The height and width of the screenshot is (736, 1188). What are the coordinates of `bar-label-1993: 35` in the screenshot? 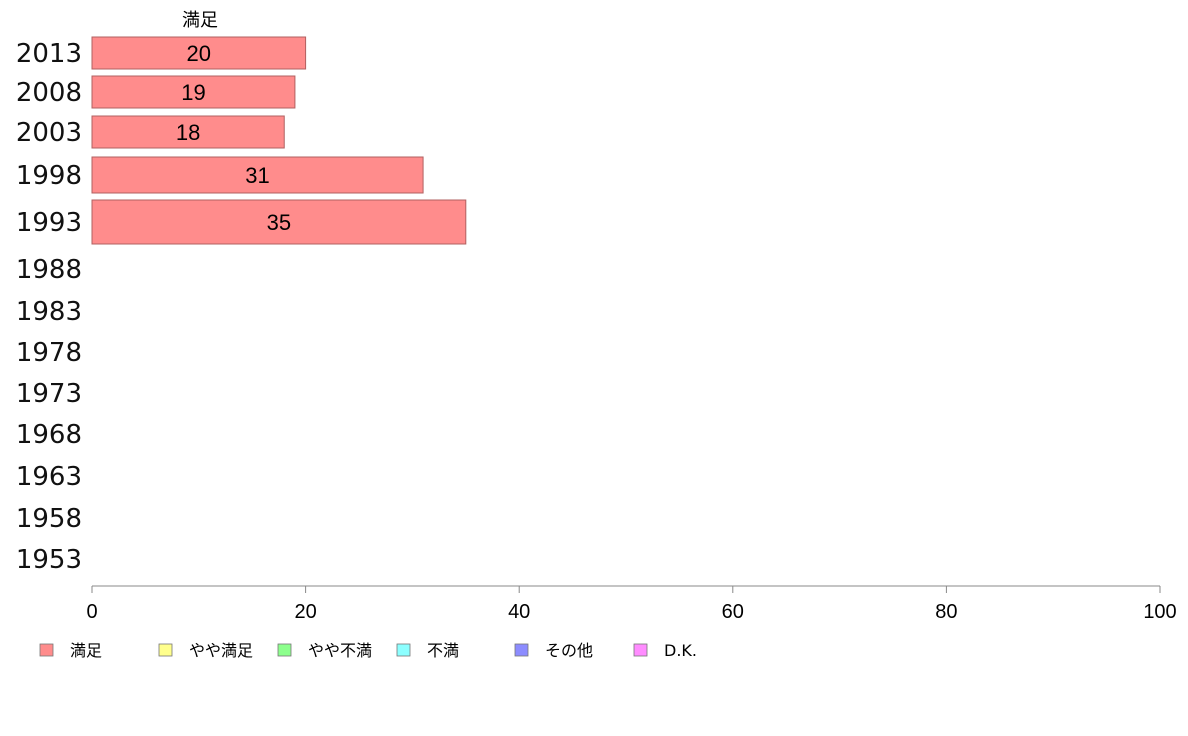 It's located at (279, 222).